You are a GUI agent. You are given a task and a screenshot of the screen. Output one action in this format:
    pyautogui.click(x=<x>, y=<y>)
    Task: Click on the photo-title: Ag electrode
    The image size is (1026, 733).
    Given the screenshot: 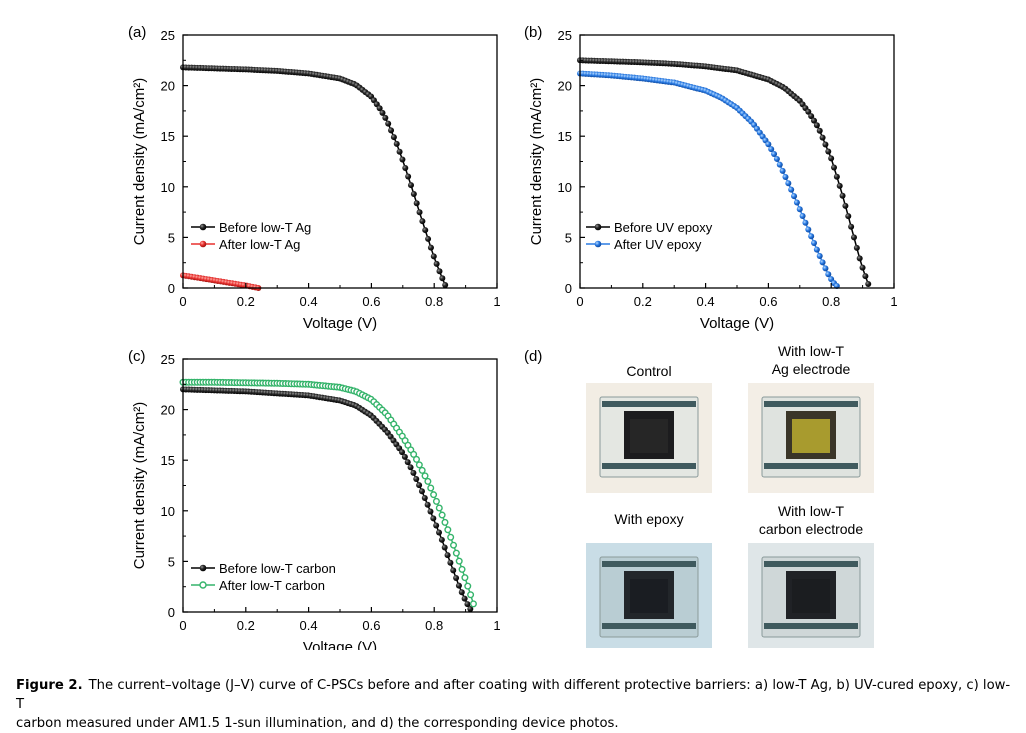 What is the action you would take?
    pyautogui.click(x=811, y=369)
    